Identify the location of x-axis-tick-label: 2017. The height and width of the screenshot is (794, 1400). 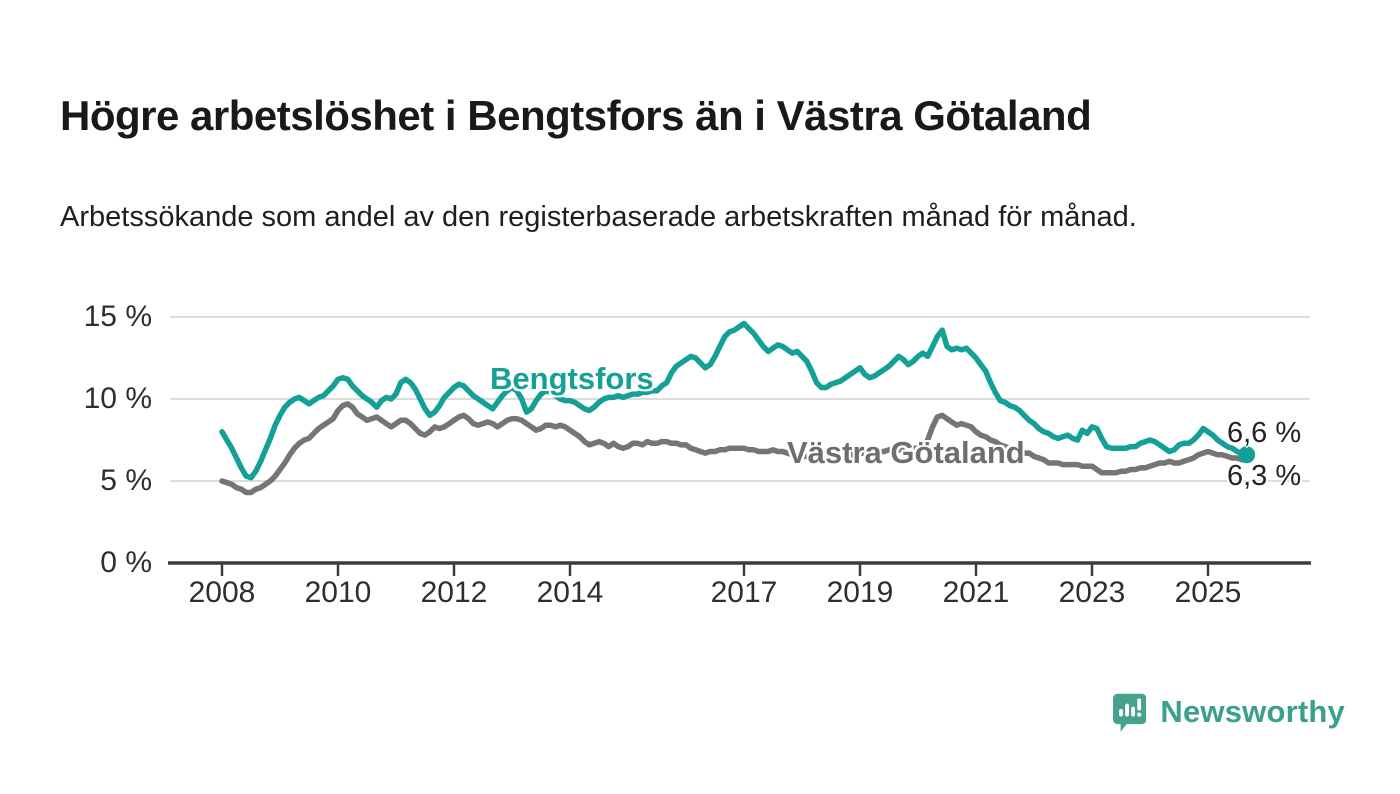
(744, 592).